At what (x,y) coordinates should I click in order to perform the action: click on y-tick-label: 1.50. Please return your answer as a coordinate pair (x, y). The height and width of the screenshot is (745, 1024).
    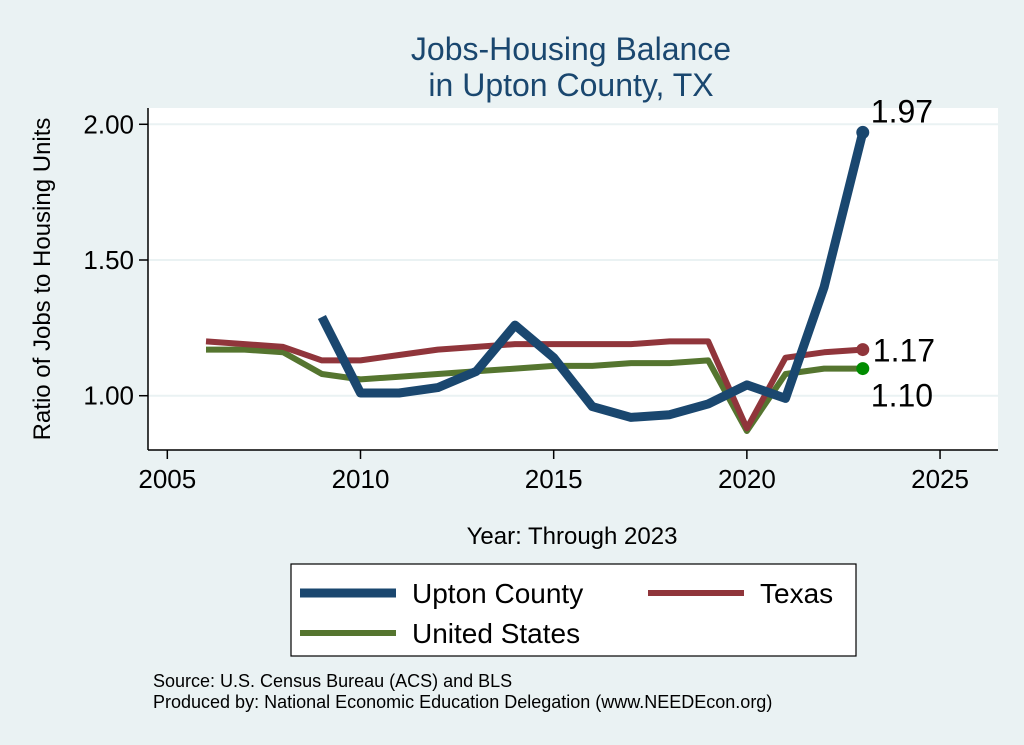
    Looking at the image, I should click on (108, 260).